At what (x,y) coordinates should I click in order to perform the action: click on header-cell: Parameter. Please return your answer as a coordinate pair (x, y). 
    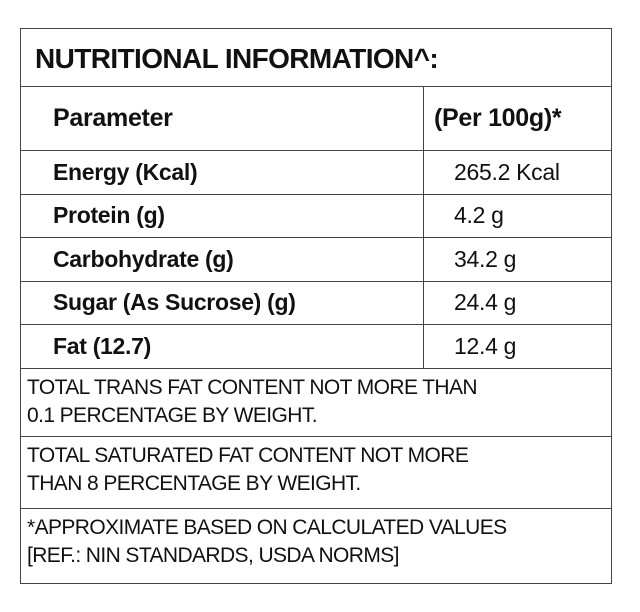
    Looking at the image, I should click on (222, 118).